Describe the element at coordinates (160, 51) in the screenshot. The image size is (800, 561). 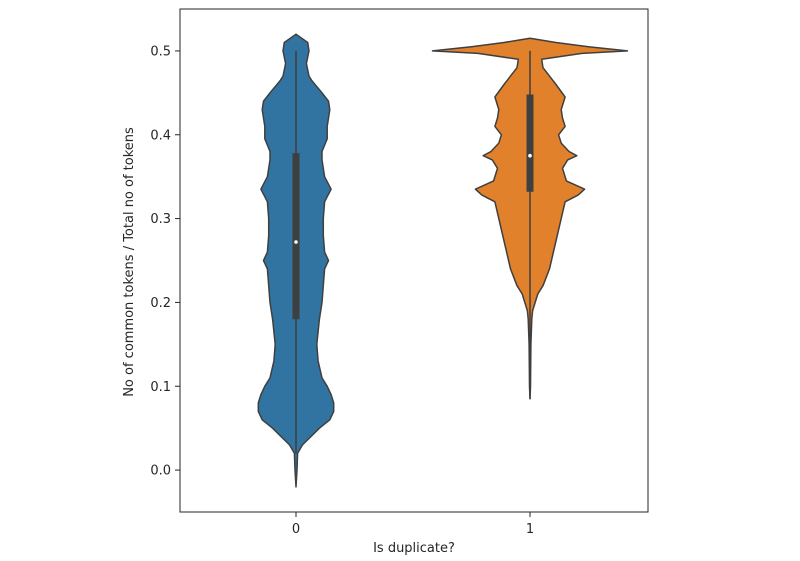
I see `y-tick-label: 0.5` at that location.